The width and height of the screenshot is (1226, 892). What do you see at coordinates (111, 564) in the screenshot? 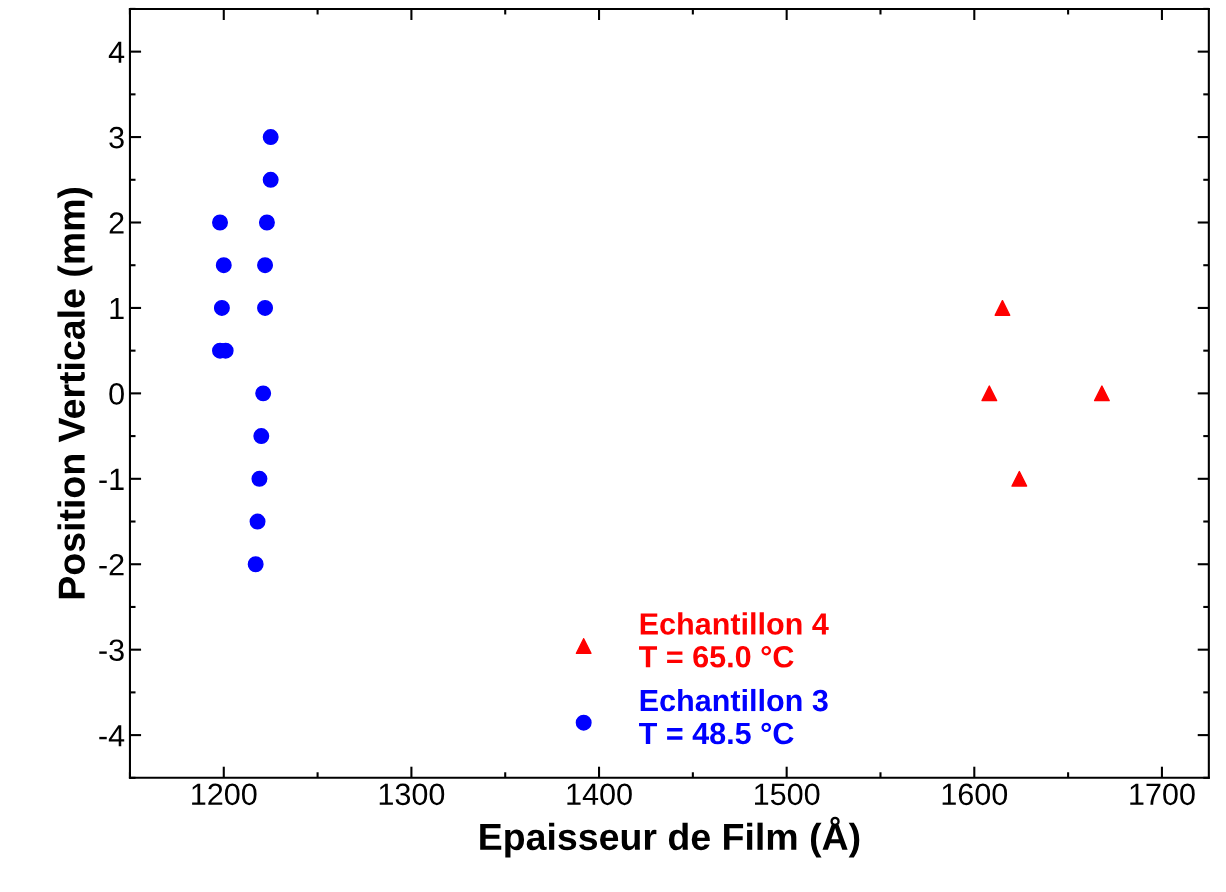
I see `y-tick-label: -2` at bounding box center [111, 564].